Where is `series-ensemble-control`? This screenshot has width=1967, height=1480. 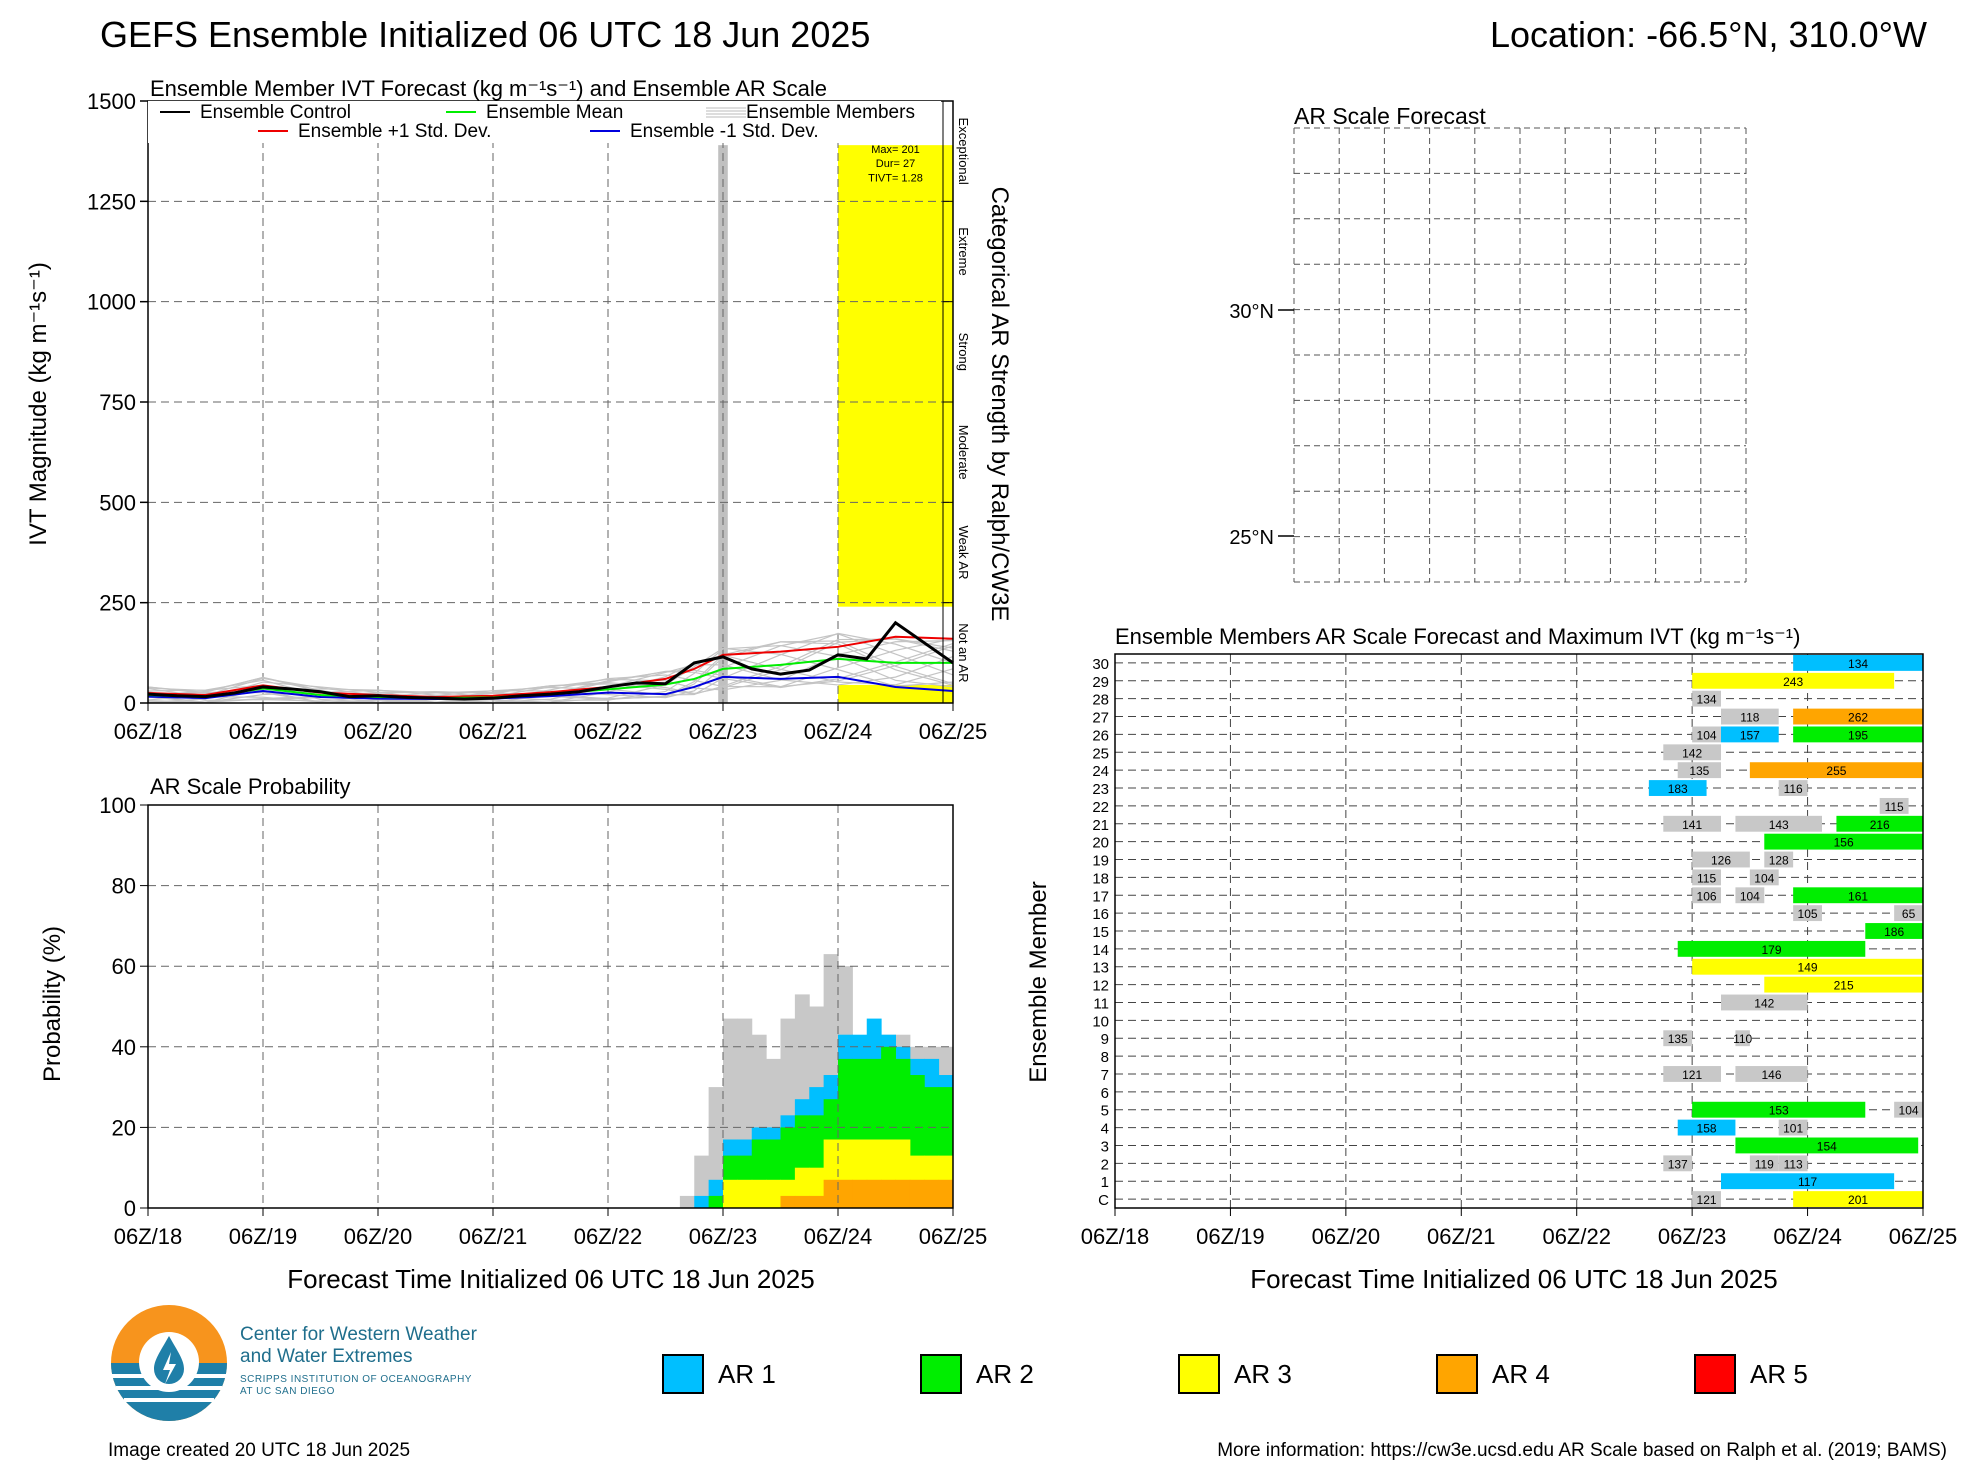
series-ensemble-control is located at coordinates (550, 660).